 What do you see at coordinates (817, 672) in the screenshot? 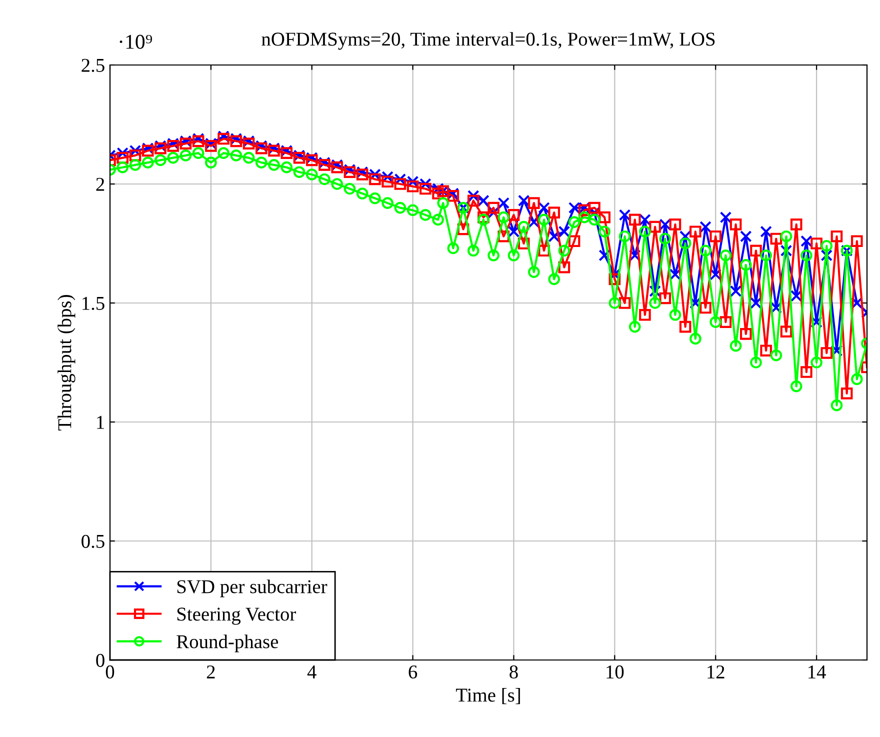
I see `x-tick-label: 14` at bounding box center [817, 672].